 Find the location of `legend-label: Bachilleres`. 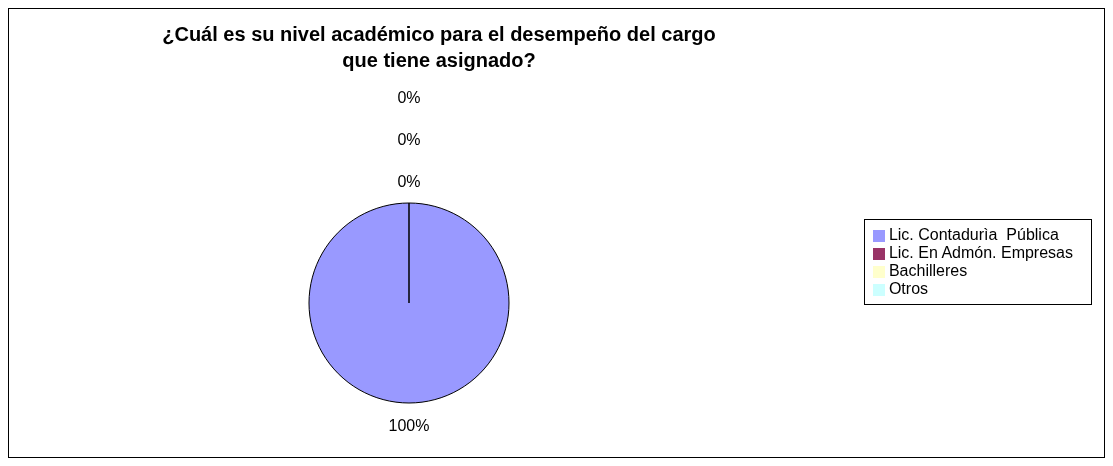

legend-label: Bachilleres is located at coordinates (928, 270).